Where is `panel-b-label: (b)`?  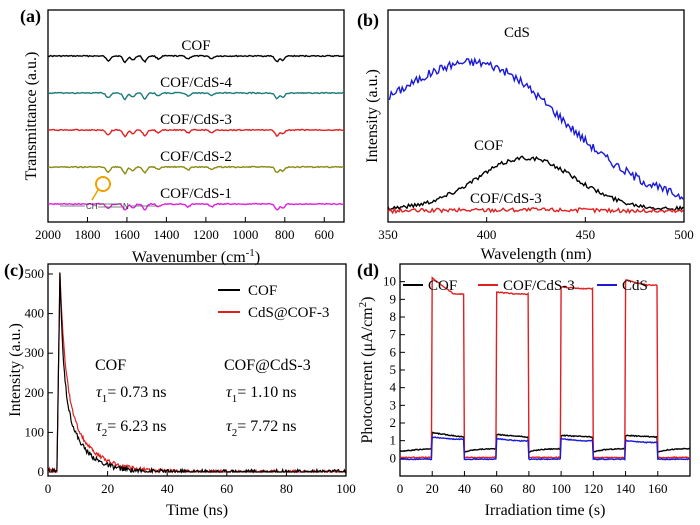
panel-b-label: (b) is located at coordinates (368, 20).